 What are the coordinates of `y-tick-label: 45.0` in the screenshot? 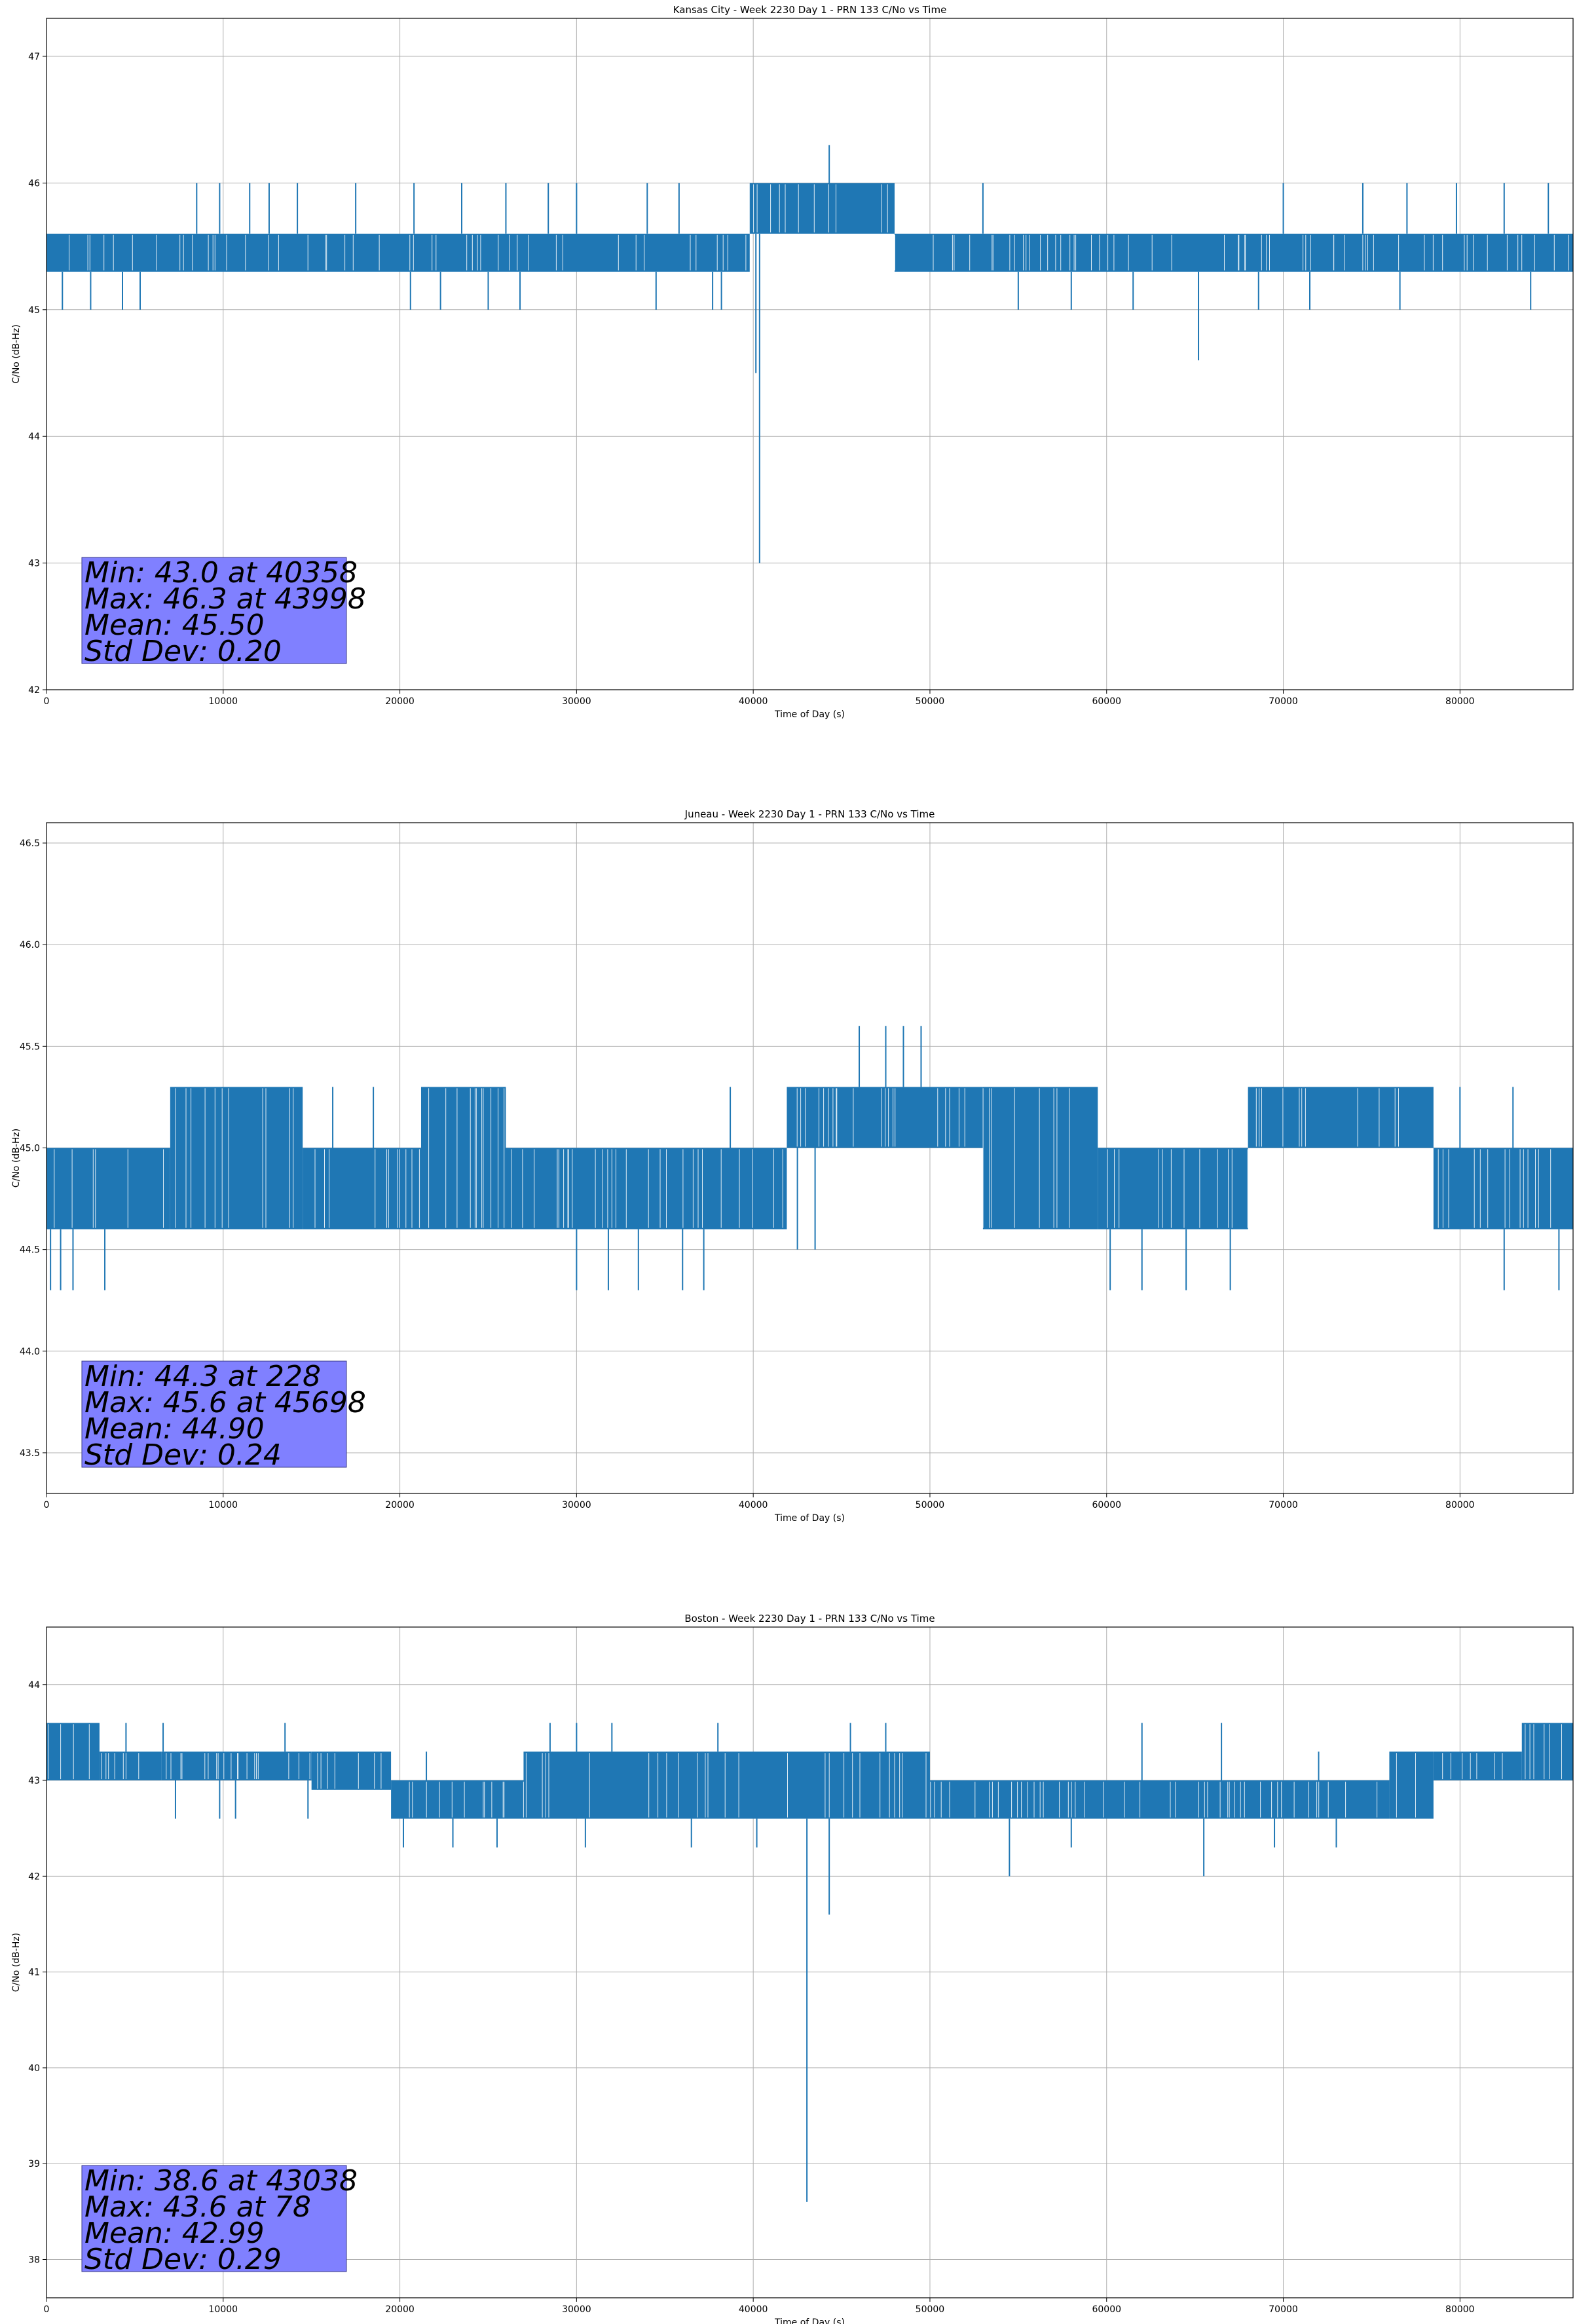 It's located at (30, 1148).